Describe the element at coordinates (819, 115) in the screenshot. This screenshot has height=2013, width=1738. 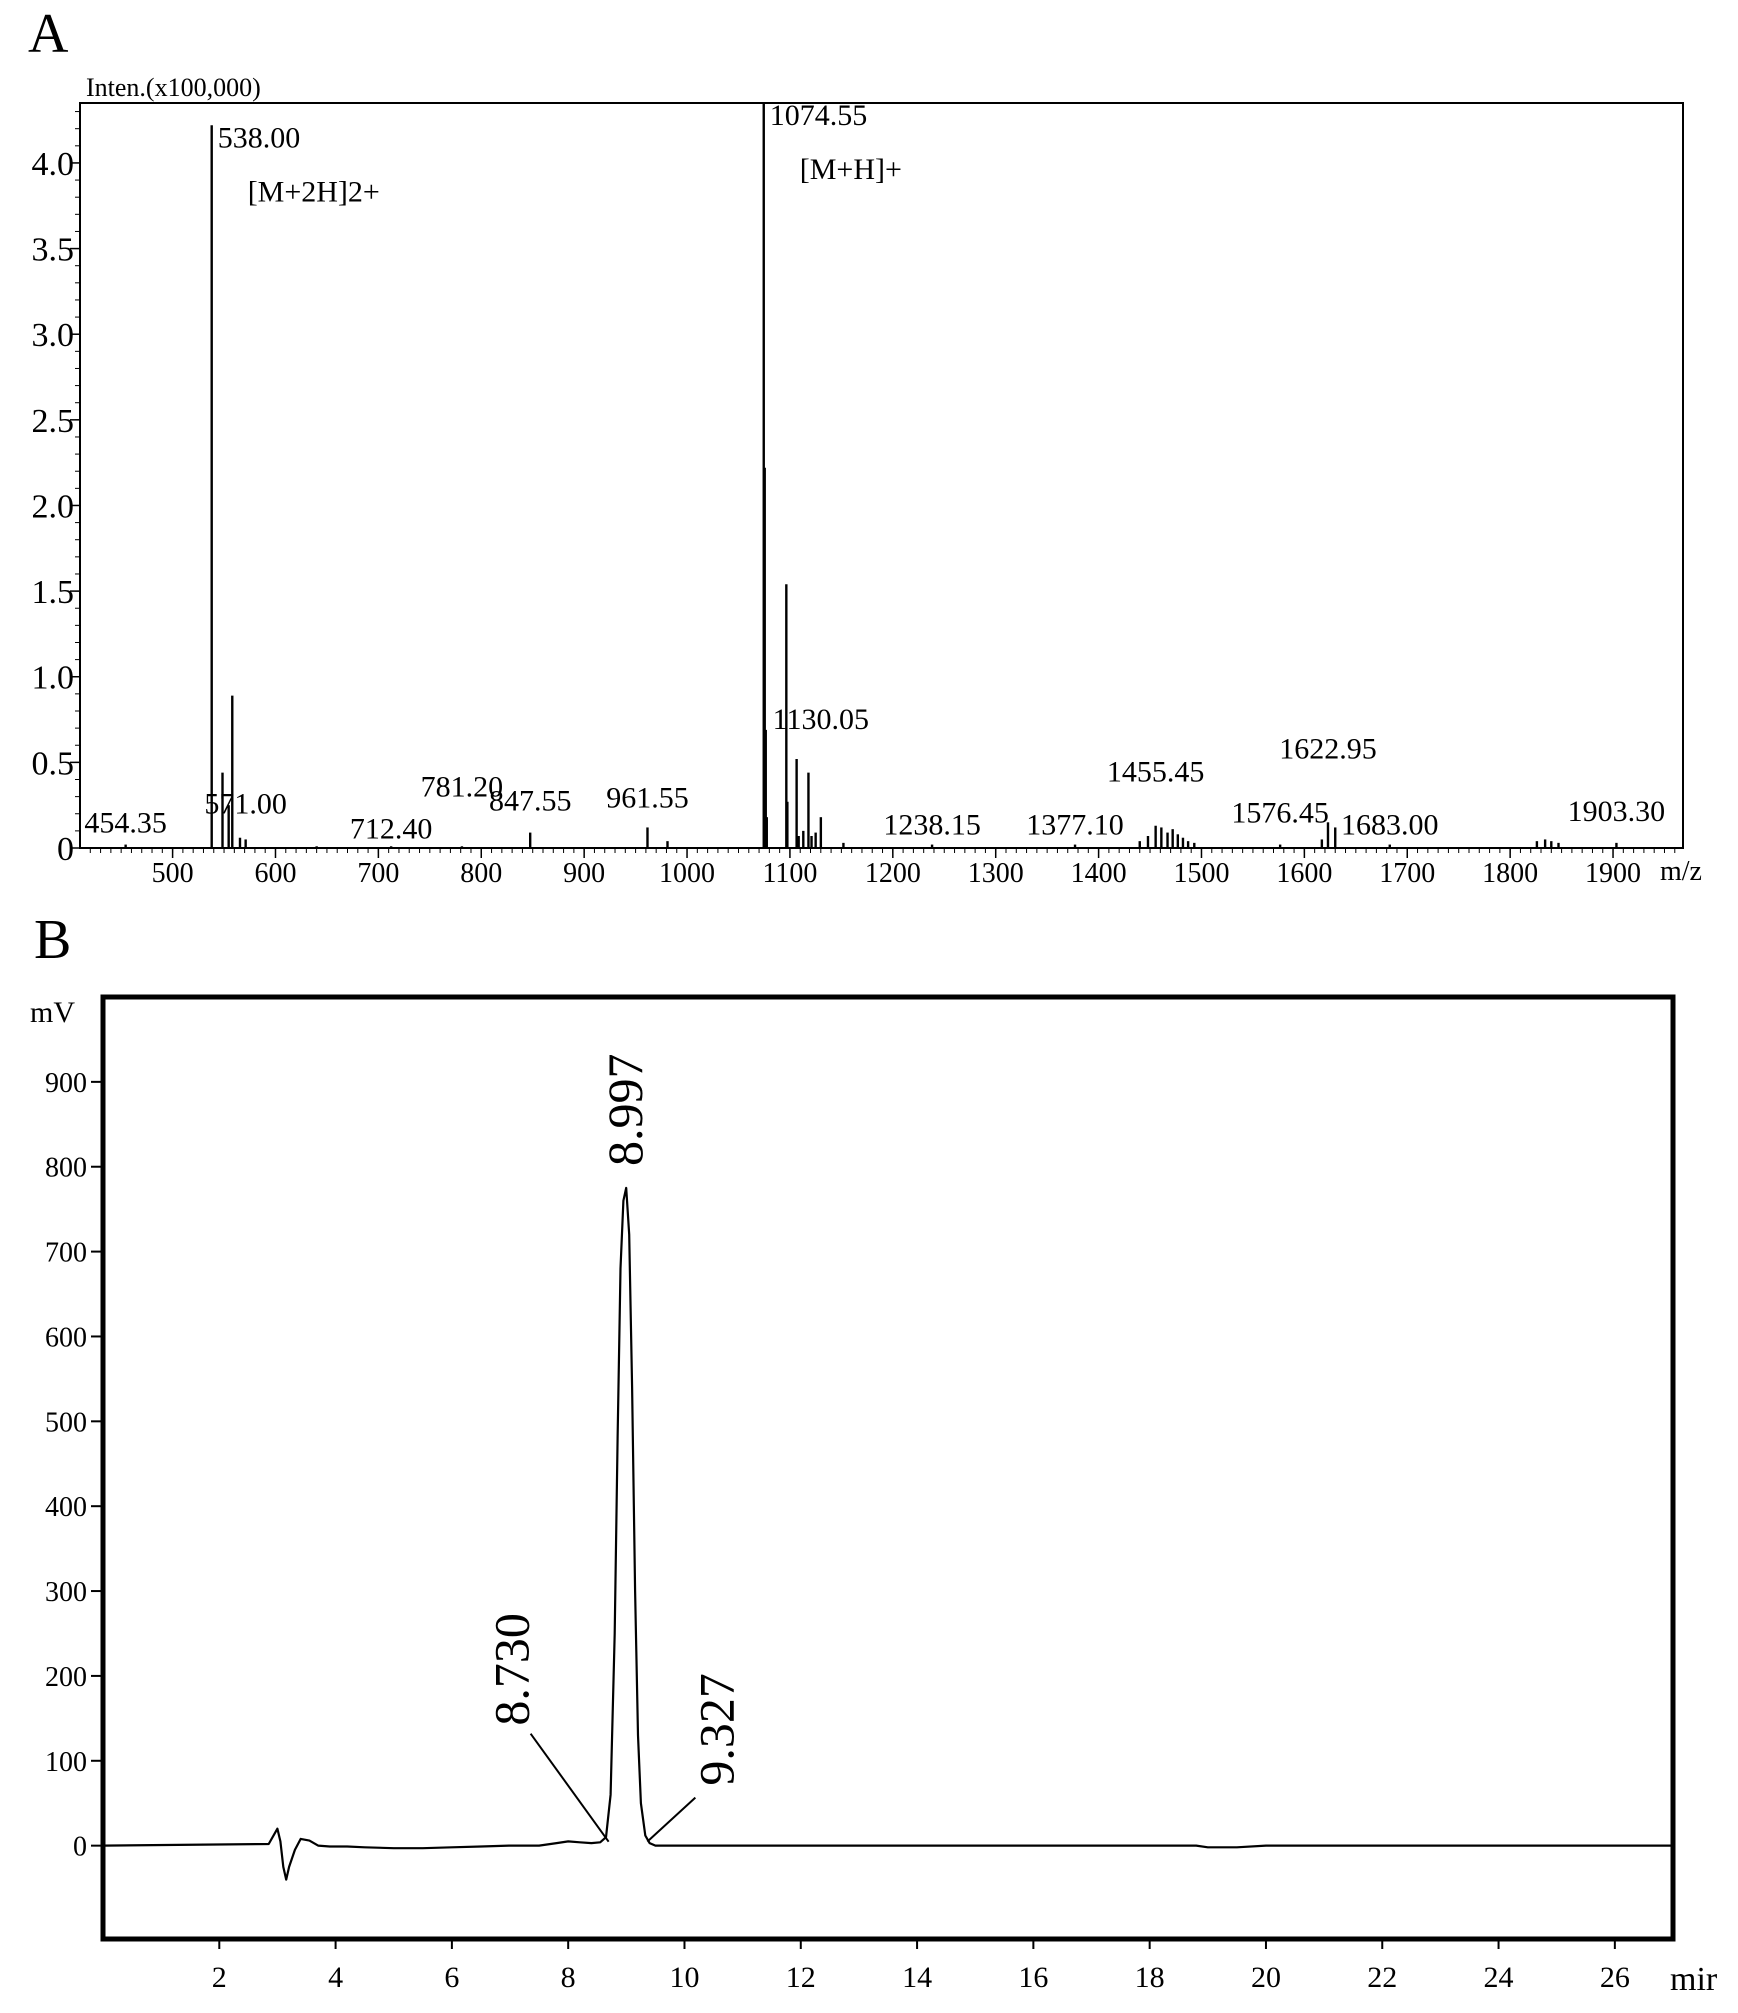
I see `peak-label: 1074.55` at that location.